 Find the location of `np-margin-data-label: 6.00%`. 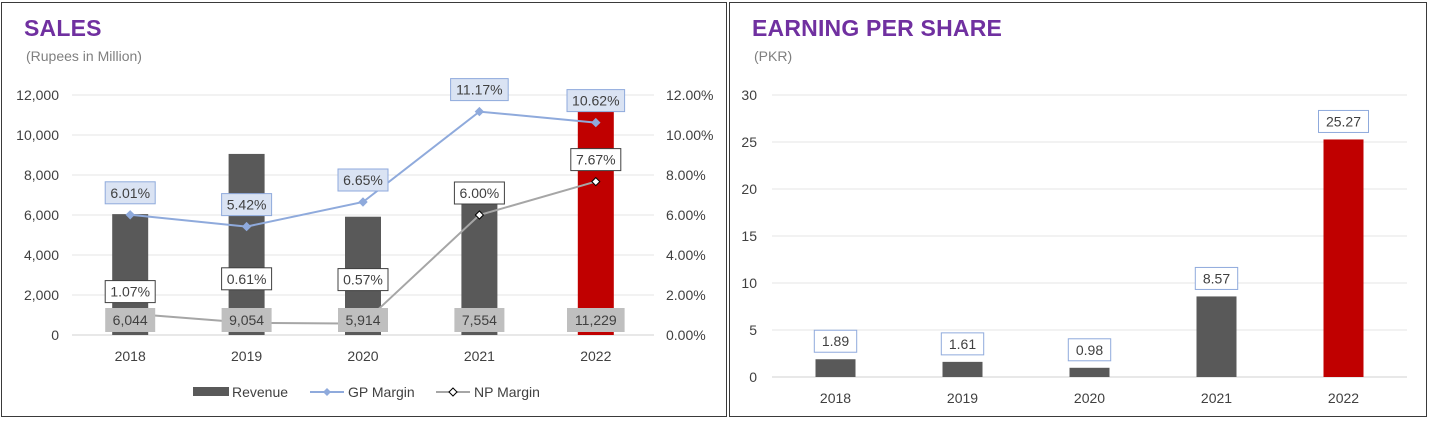

np-margin-data-label: 6.00% is located at coordinates (480, 193).